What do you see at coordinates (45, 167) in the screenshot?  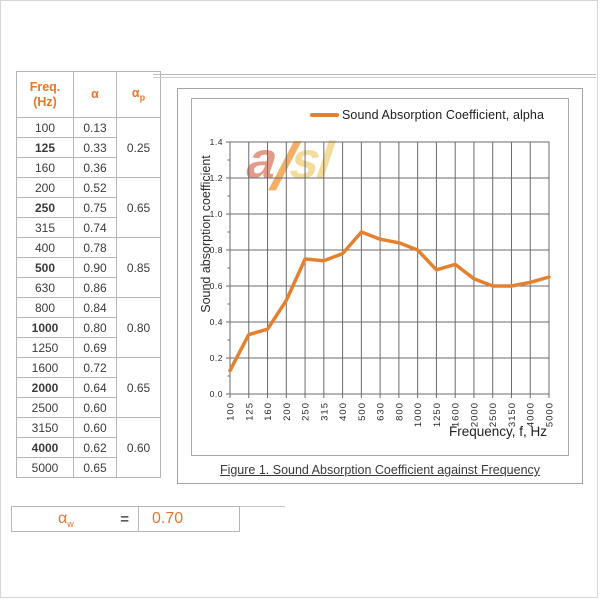 I see `freq-cell: 160` at bounding box center [45, 167].